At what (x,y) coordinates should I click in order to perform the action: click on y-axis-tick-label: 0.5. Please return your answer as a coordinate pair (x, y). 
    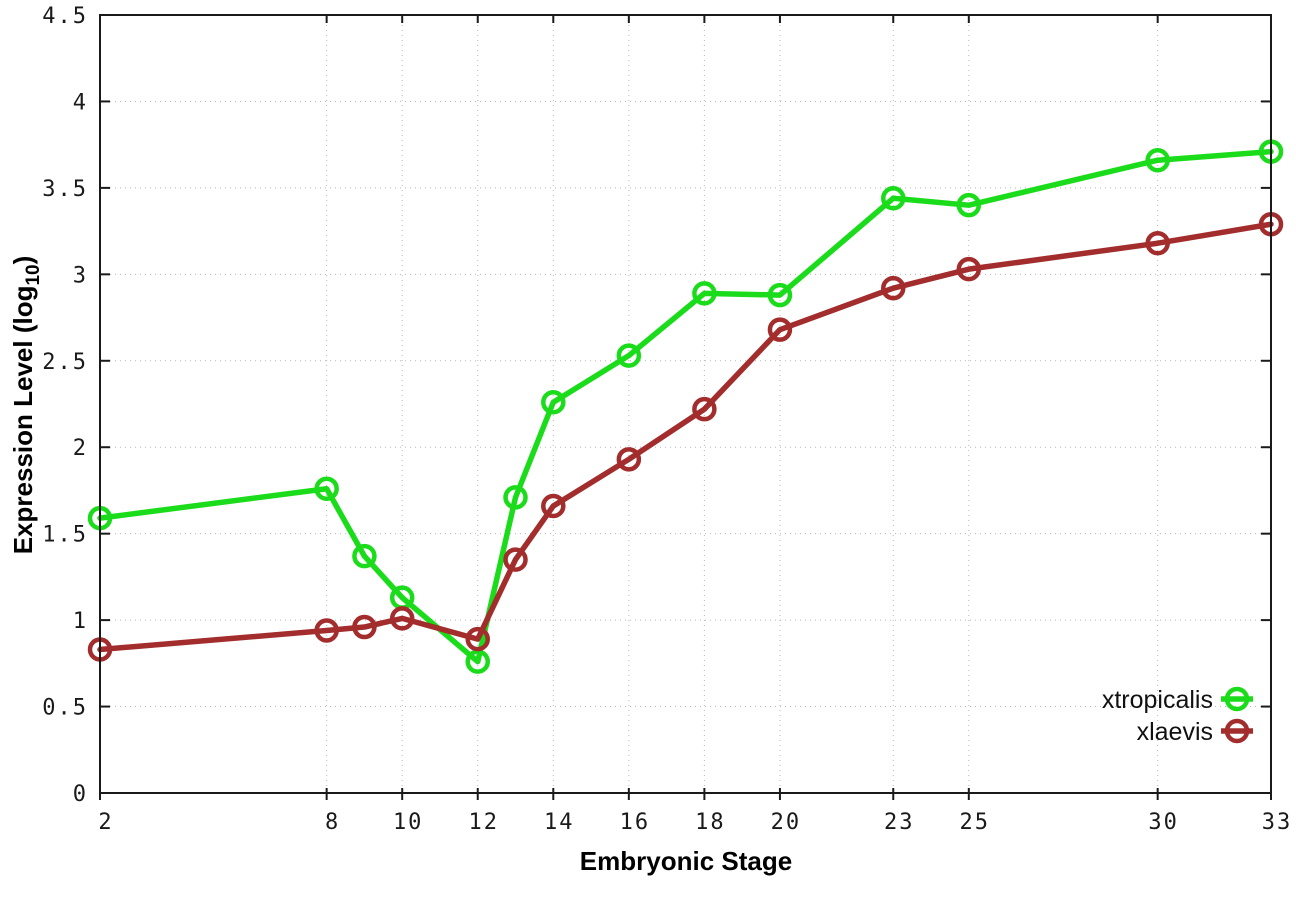
    Looking at the image, I should click on (65, 708).